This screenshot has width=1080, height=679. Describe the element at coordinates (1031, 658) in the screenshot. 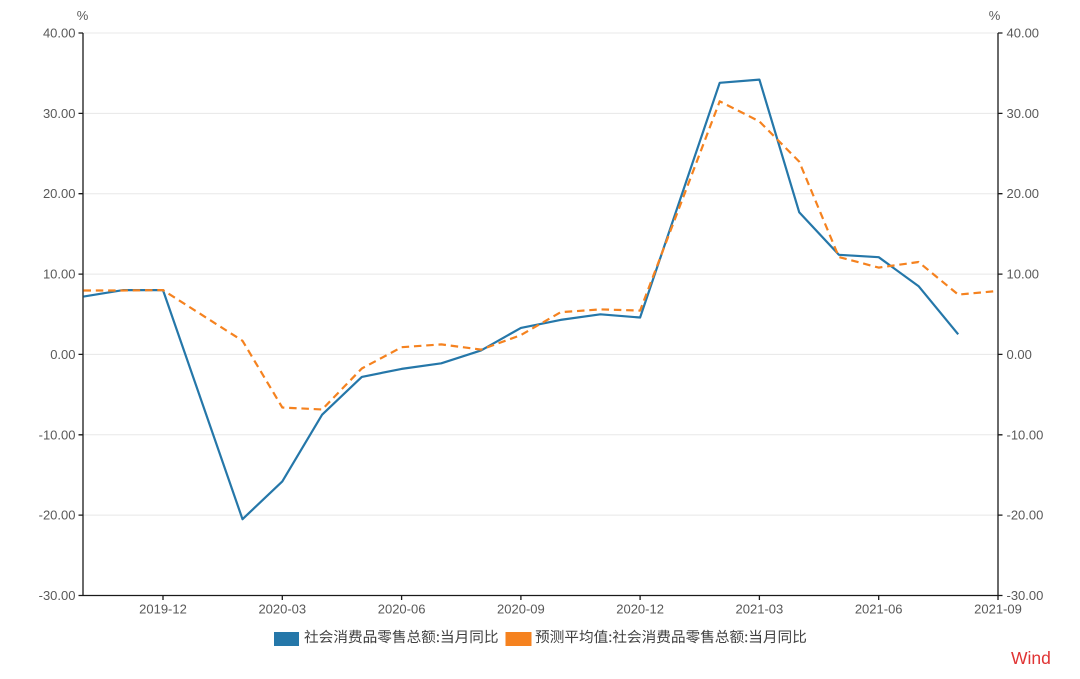

I see `svg-text: Wind` at that location.